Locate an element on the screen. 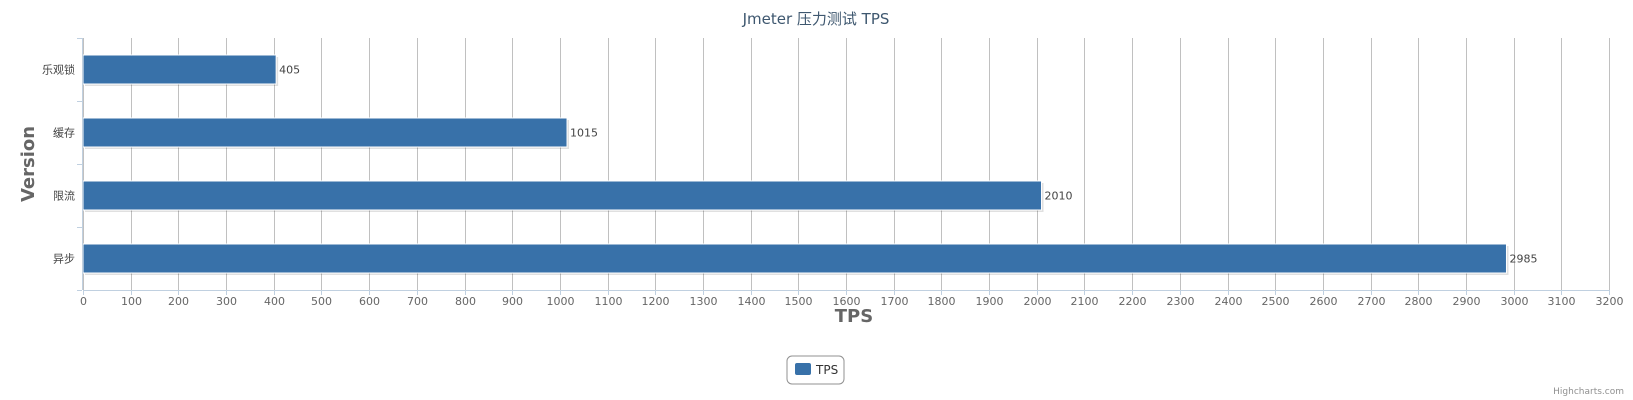 This screenshot has height=400, width=1633. category-label: 缓存 is located at coordinates (64, 133).